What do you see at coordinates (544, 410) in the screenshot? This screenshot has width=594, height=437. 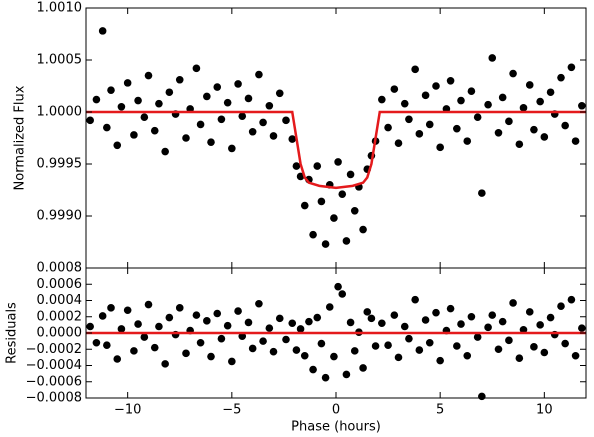 I see `x-tick-label: 10` at bounding box center [544, 410].